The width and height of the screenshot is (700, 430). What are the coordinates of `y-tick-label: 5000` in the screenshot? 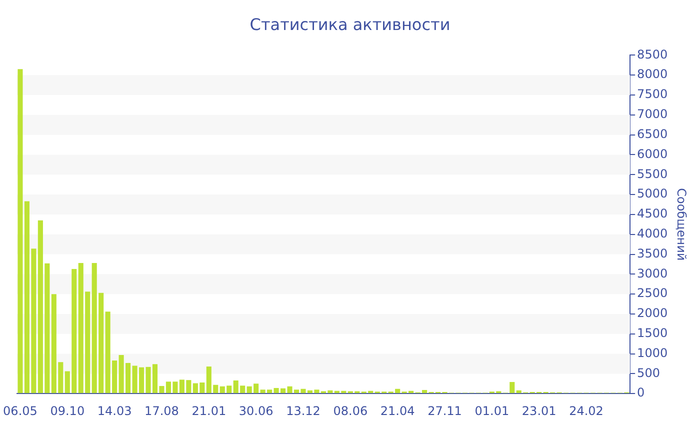 It's located at (652, 193).